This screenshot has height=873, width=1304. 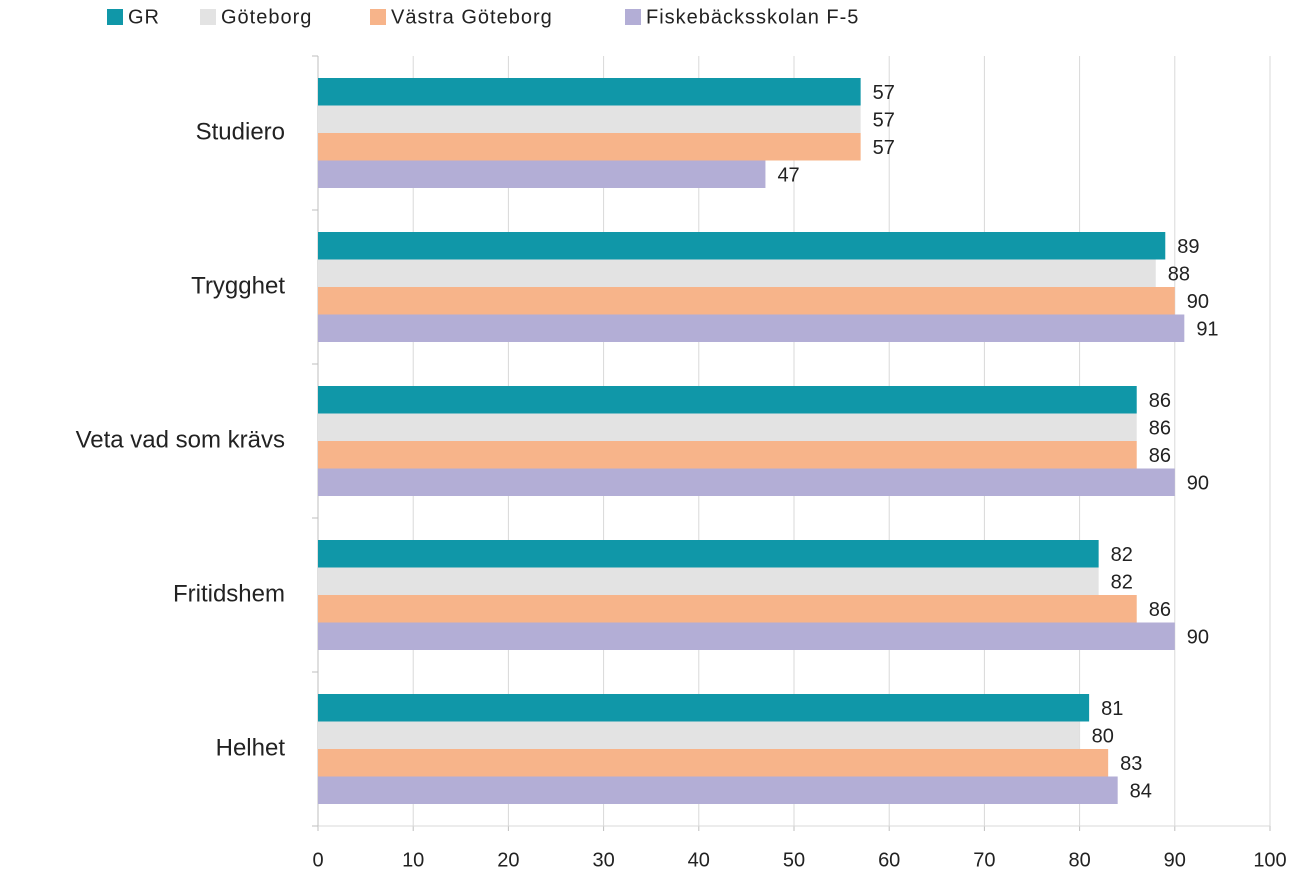 I want to click on x-tick-label: 0, so click(x=317, y=860).